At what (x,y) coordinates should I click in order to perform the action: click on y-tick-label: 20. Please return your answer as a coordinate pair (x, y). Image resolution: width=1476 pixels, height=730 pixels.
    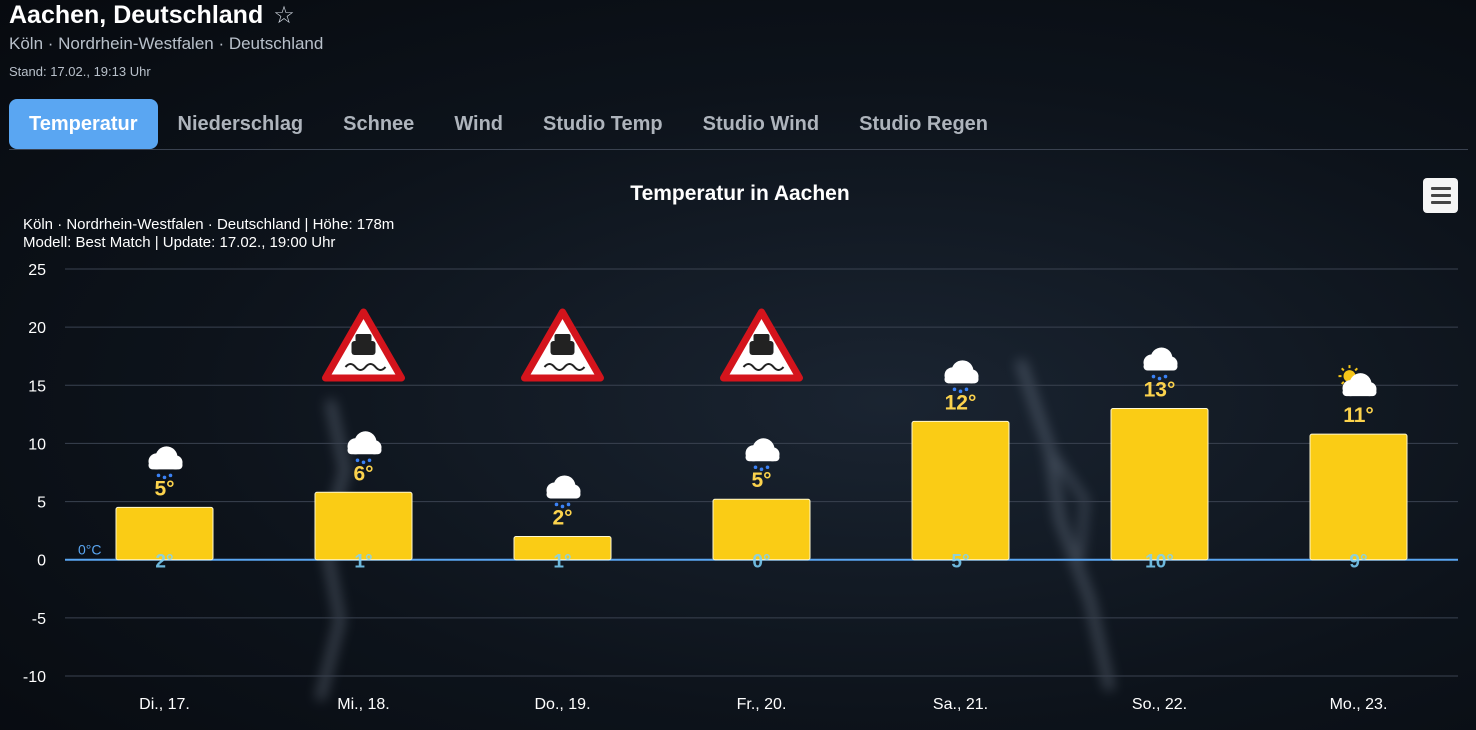
    Looking at the image, I should click on (37, 328).